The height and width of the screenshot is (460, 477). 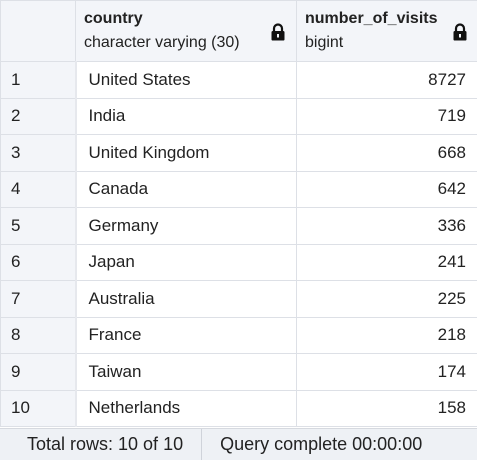 I want to click on column-name: country, so click(x=113, y=18).